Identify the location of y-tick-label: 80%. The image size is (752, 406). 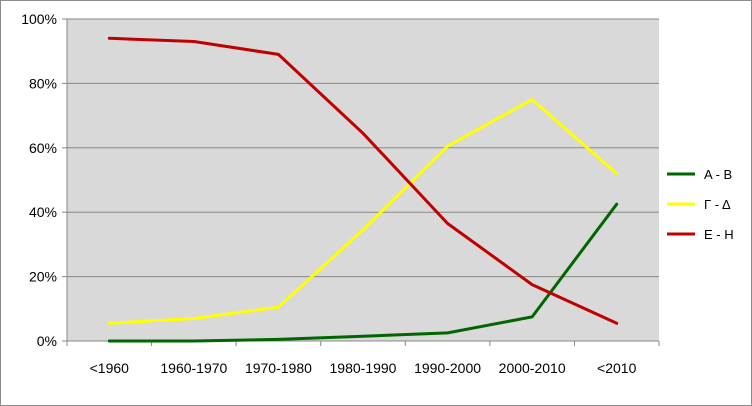
(43, 83).